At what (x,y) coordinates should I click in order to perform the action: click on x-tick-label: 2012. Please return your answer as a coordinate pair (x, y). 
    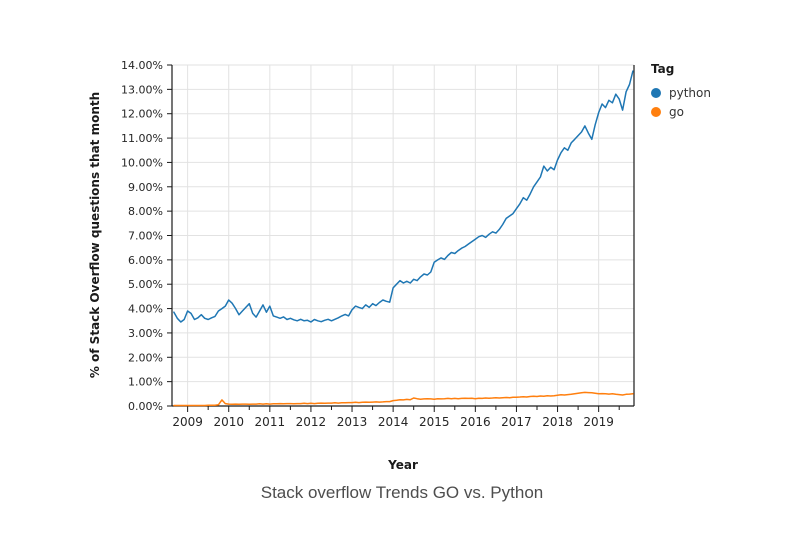
    Looking at the image, I should click on (311, 422).